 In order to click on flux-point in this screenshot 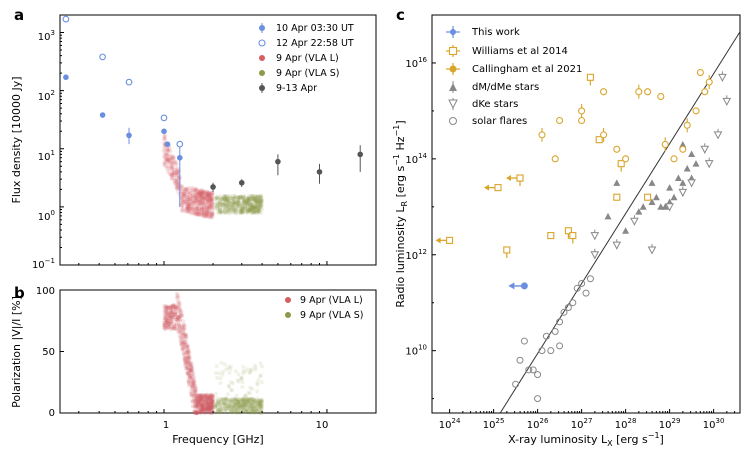, I will do `click(180, 144)`.